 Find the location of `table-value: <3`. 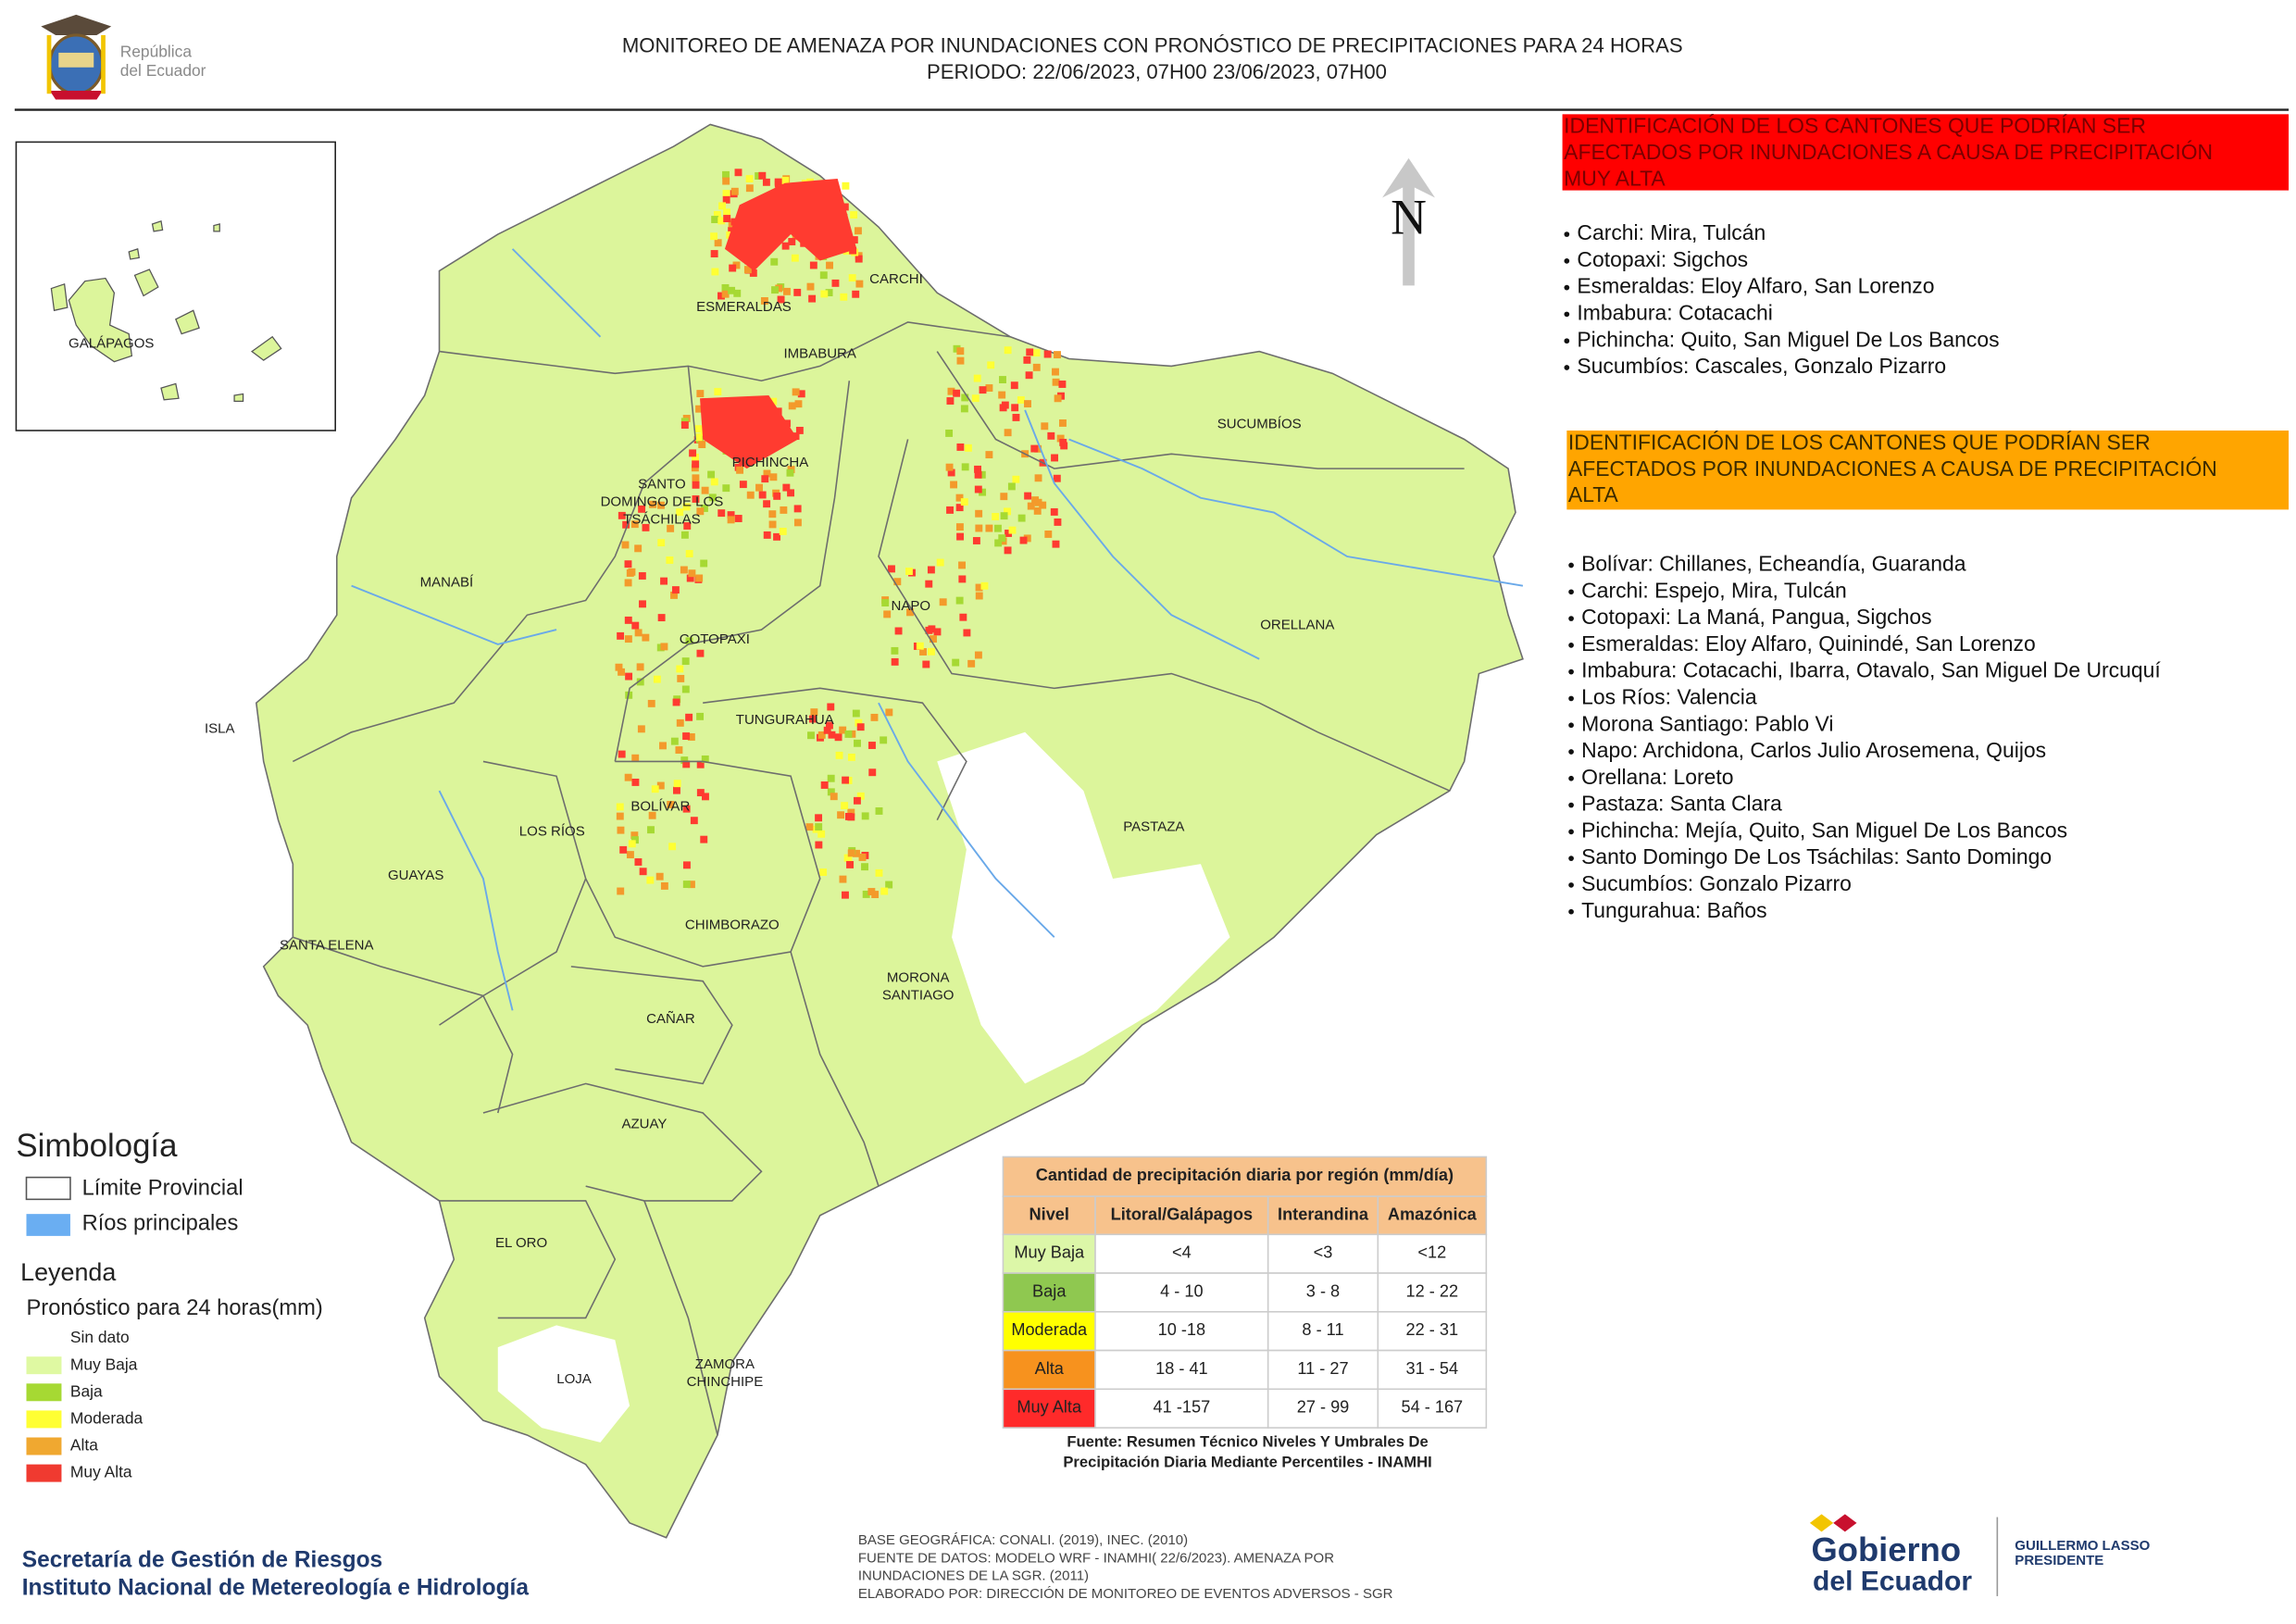

table-value: <3 is located at coordinates (1323, 1252).